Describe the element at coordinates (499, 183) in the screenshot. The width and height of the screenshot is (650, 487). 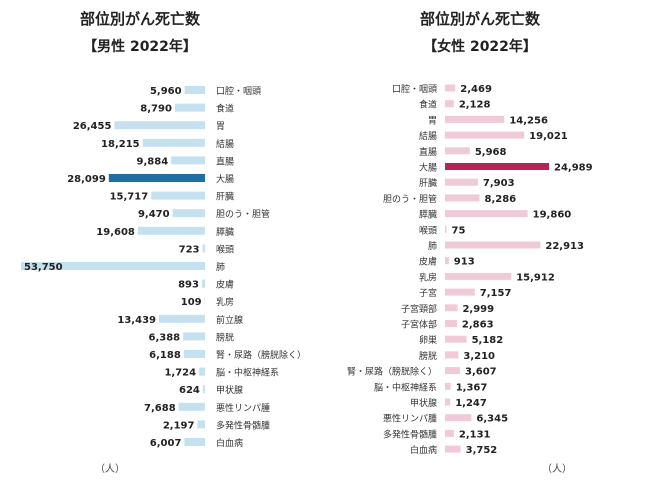
I see `female-value-label: 7,903` at that location.